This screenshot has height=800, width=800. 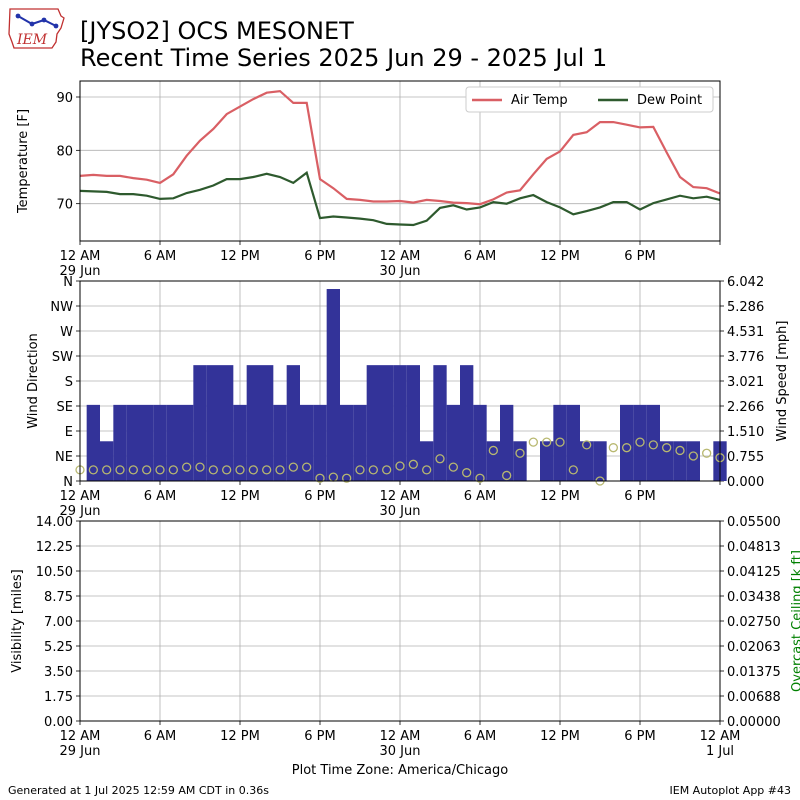 I want to click on visibility-tick-label: 0.00, so click(x=58, y=722).